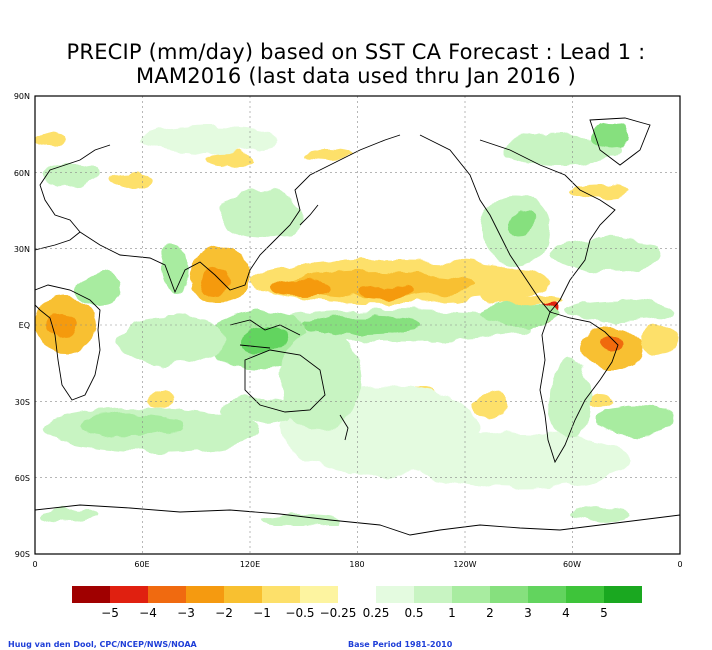  I want to click on dry-area-brazil-core, so click(612, 345).